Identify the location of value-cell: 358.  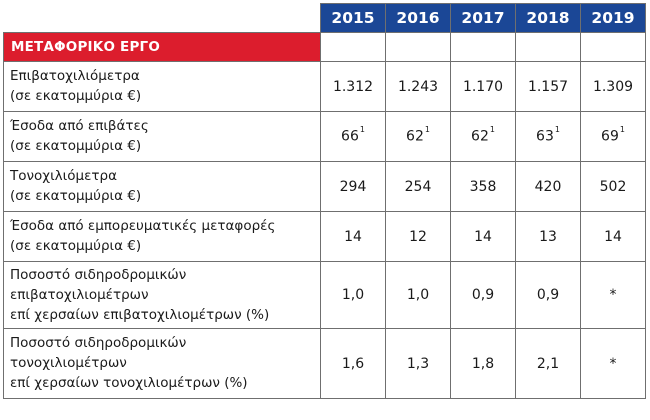
(483, 186).